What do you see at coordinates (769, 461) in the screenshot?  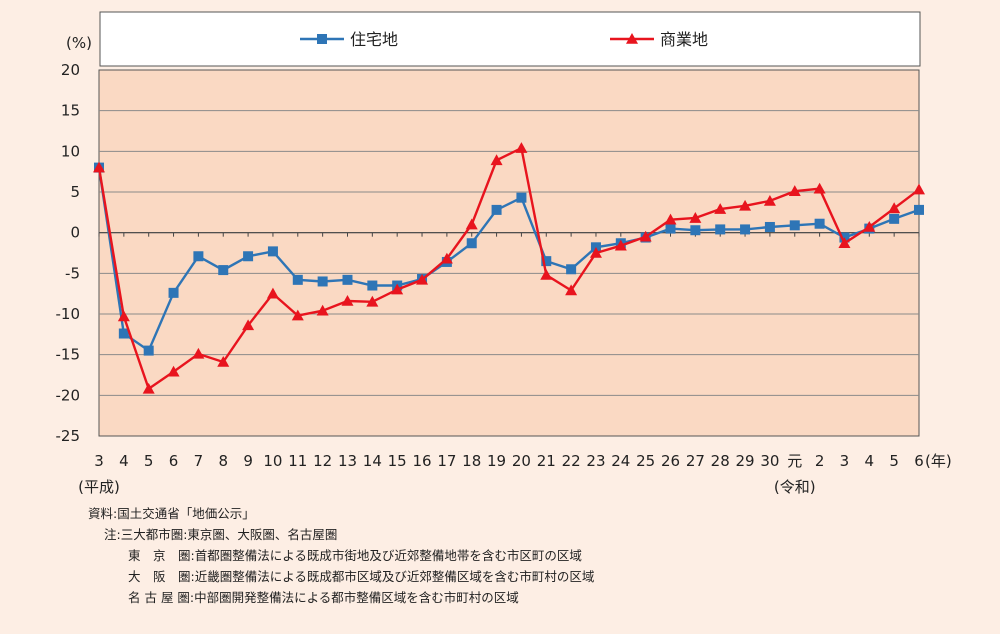 I see `x-tick-label: 30` at bounding box center [769, 461].